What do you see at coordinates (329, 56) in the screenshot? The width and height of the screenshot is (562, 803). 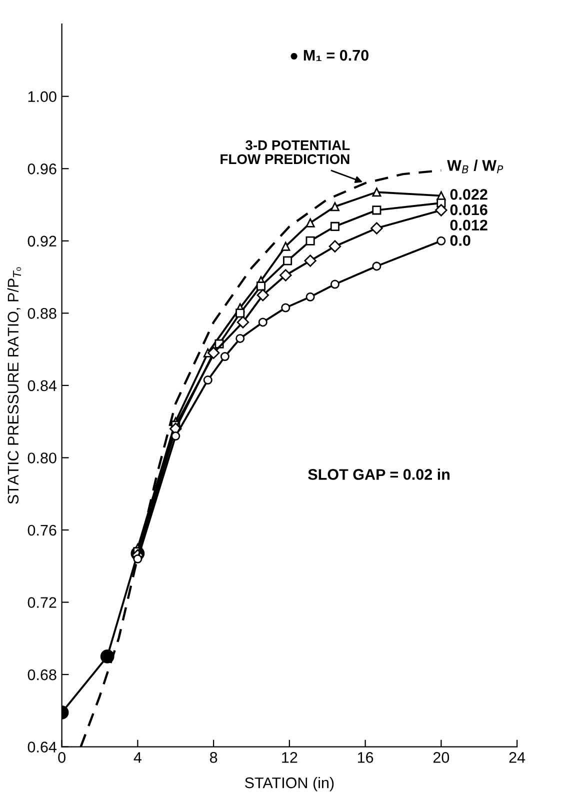 I see `annotation: ● M₁ = 0.70` at bounding box center [329, 56].